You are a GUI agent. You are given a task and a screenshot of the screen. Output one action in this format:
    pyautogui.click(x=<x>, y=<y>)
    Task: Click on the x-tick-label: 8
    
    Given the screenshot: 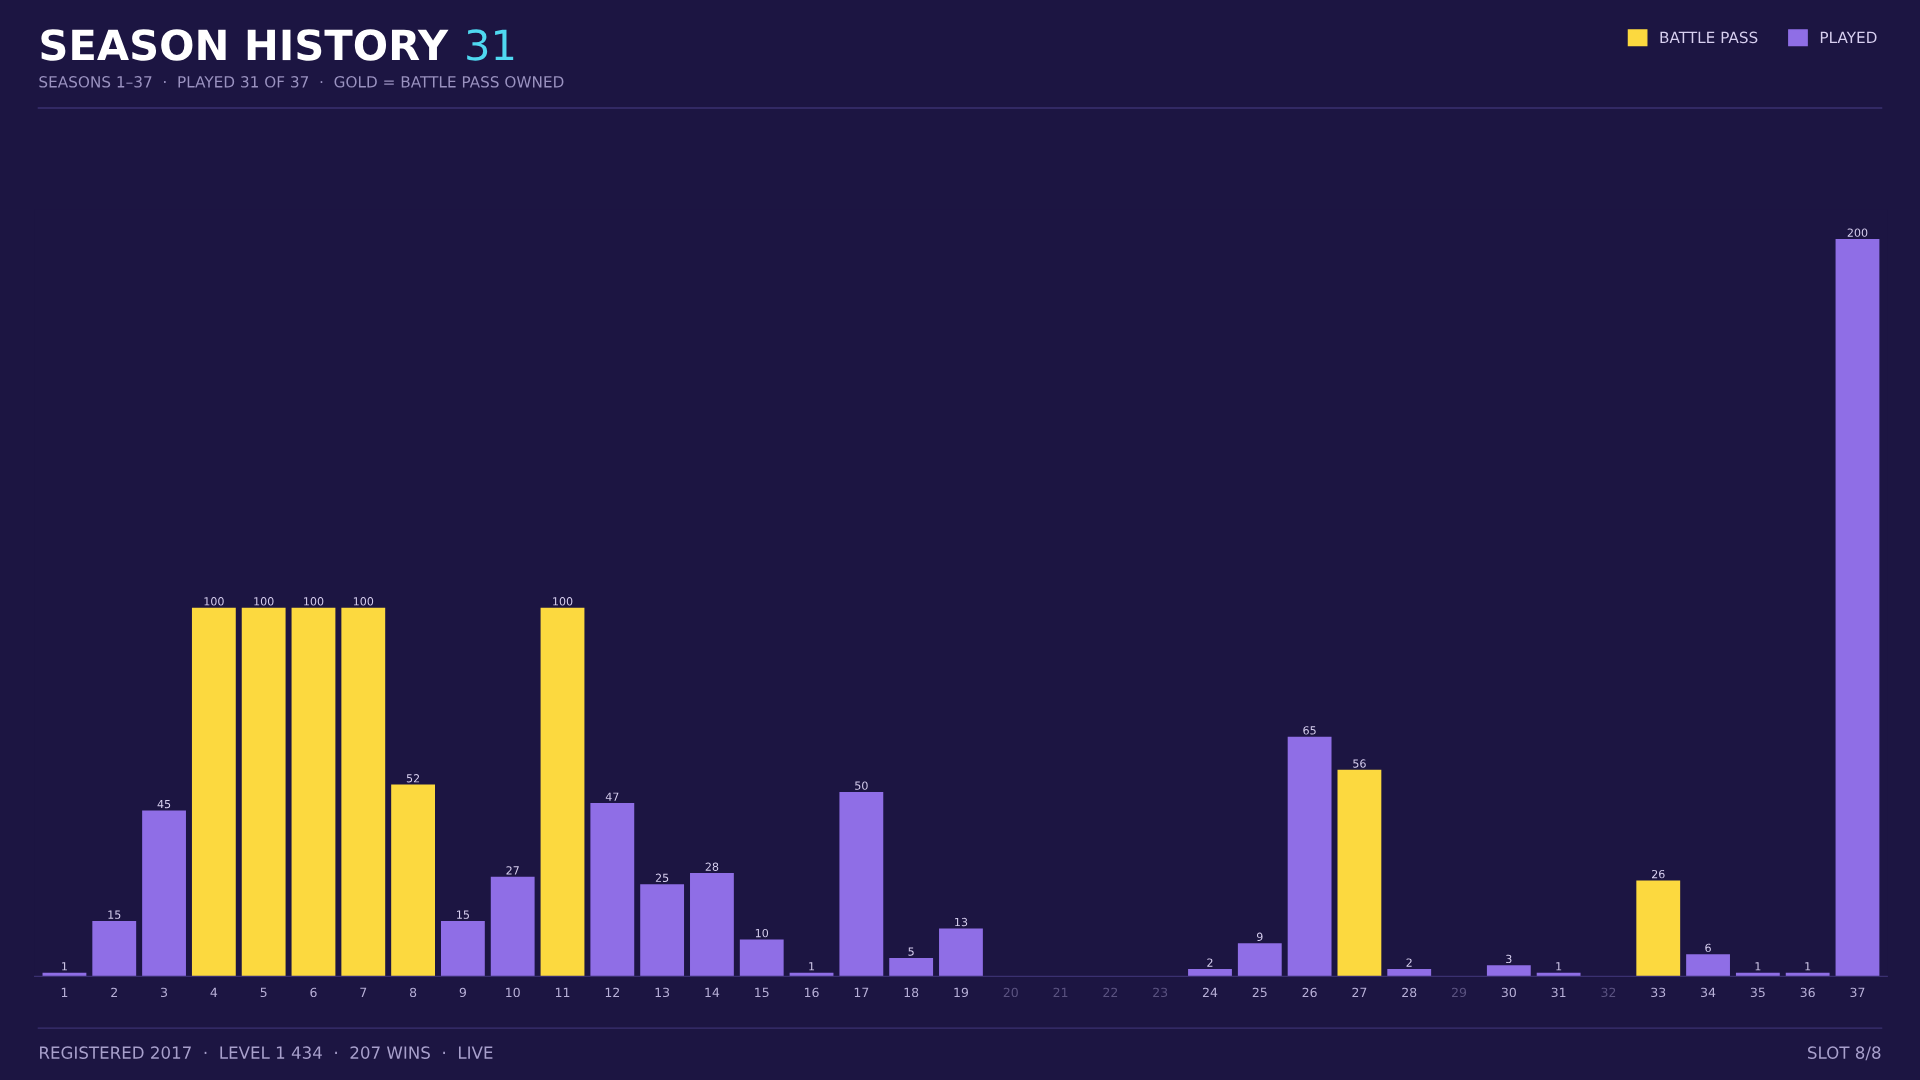 What is the action you would take?
    pyautogui.click(x=413, y=992)
    